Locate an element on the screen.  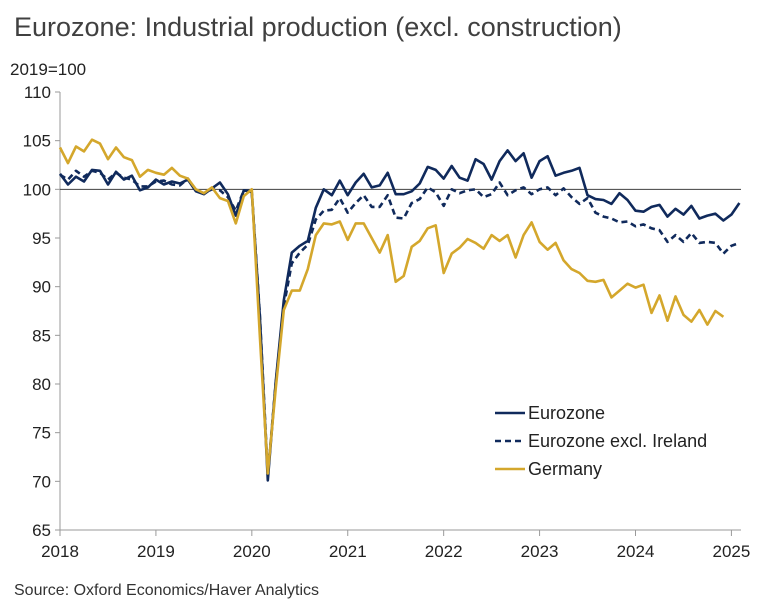
source-note: Source: Oxford Economics/Haver Analytics is located at coordinates (167, 590).